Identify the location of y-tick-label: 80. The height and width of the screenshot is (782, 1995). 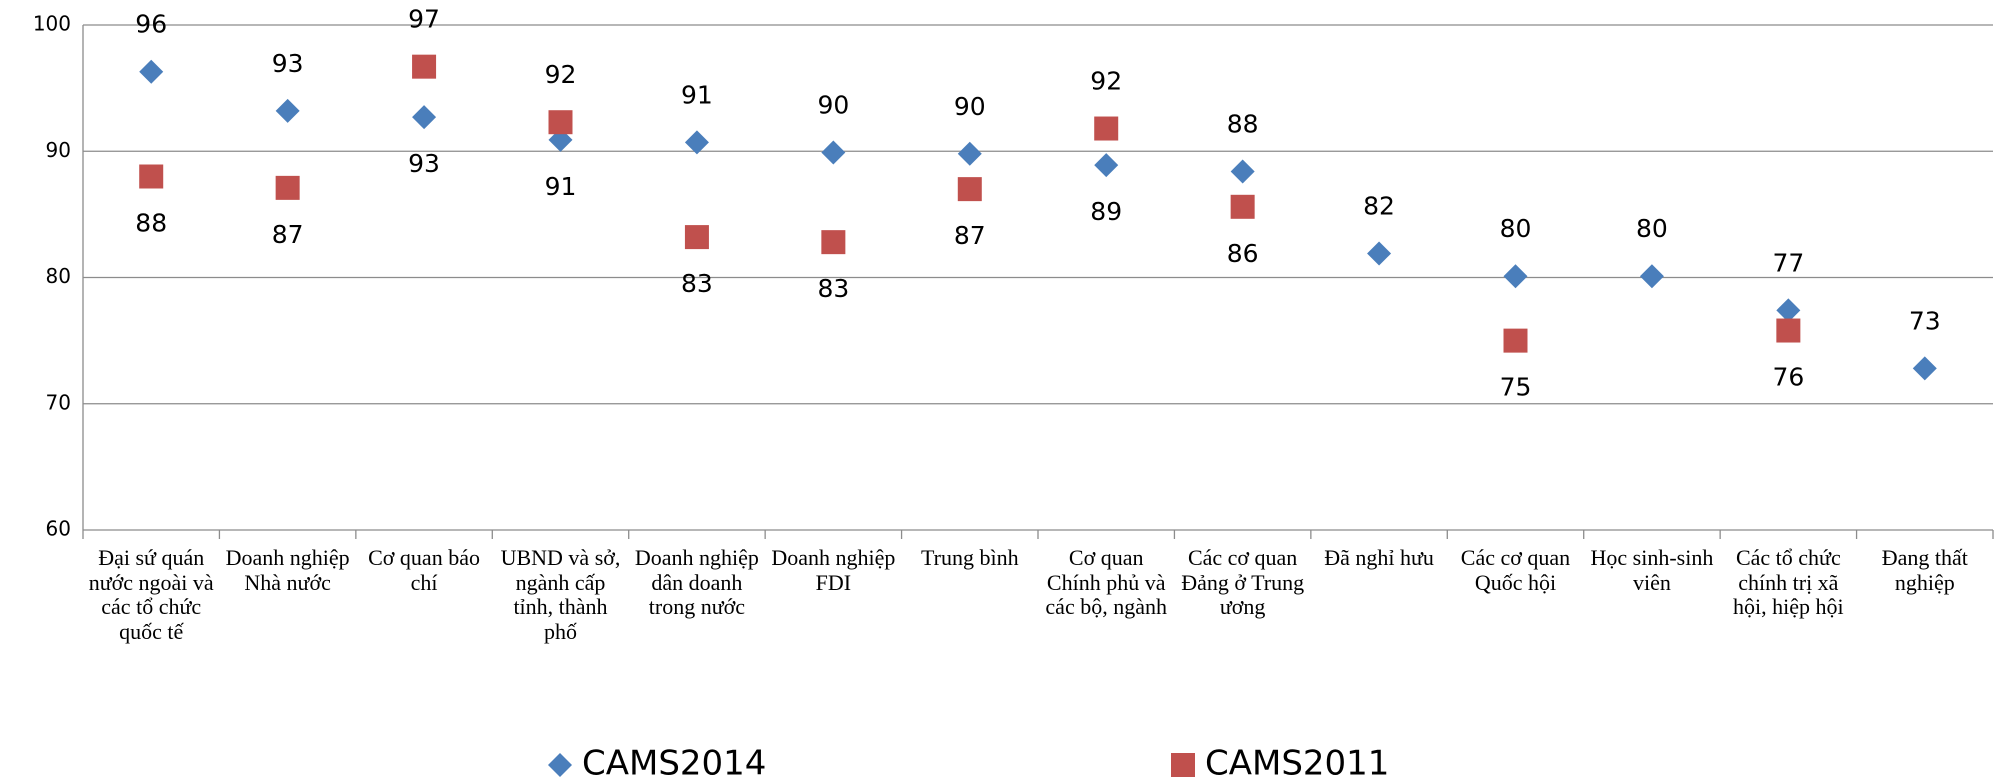
(58, 276).